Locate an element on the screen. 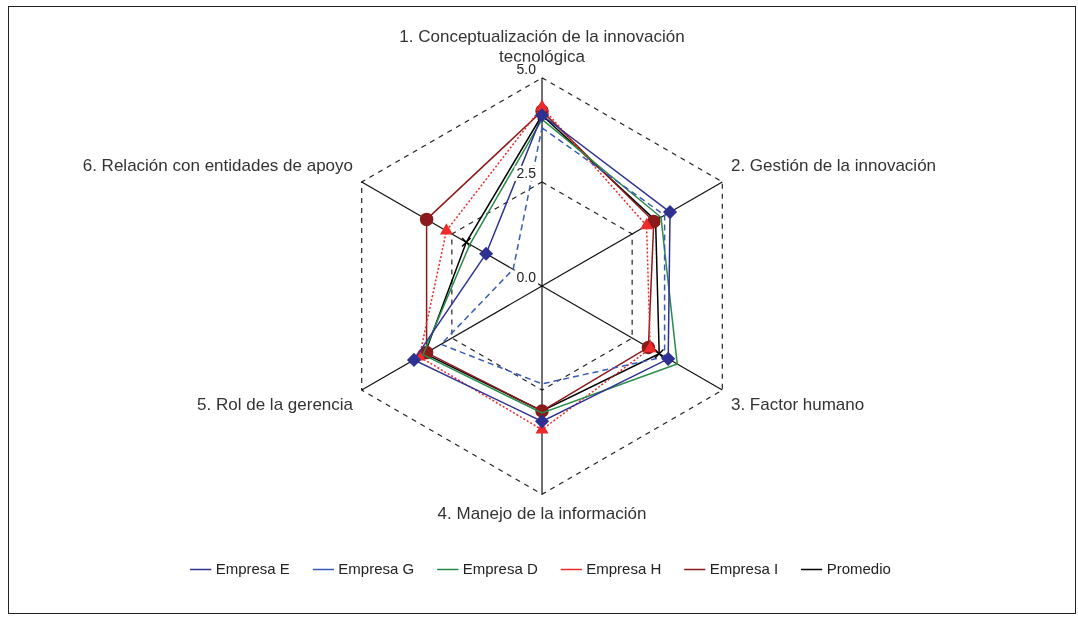 Image resolution: width=1078 pixels, height=619 pixels. spoke-label: 4. Manejo de la información is located at coordinates (542, 514).